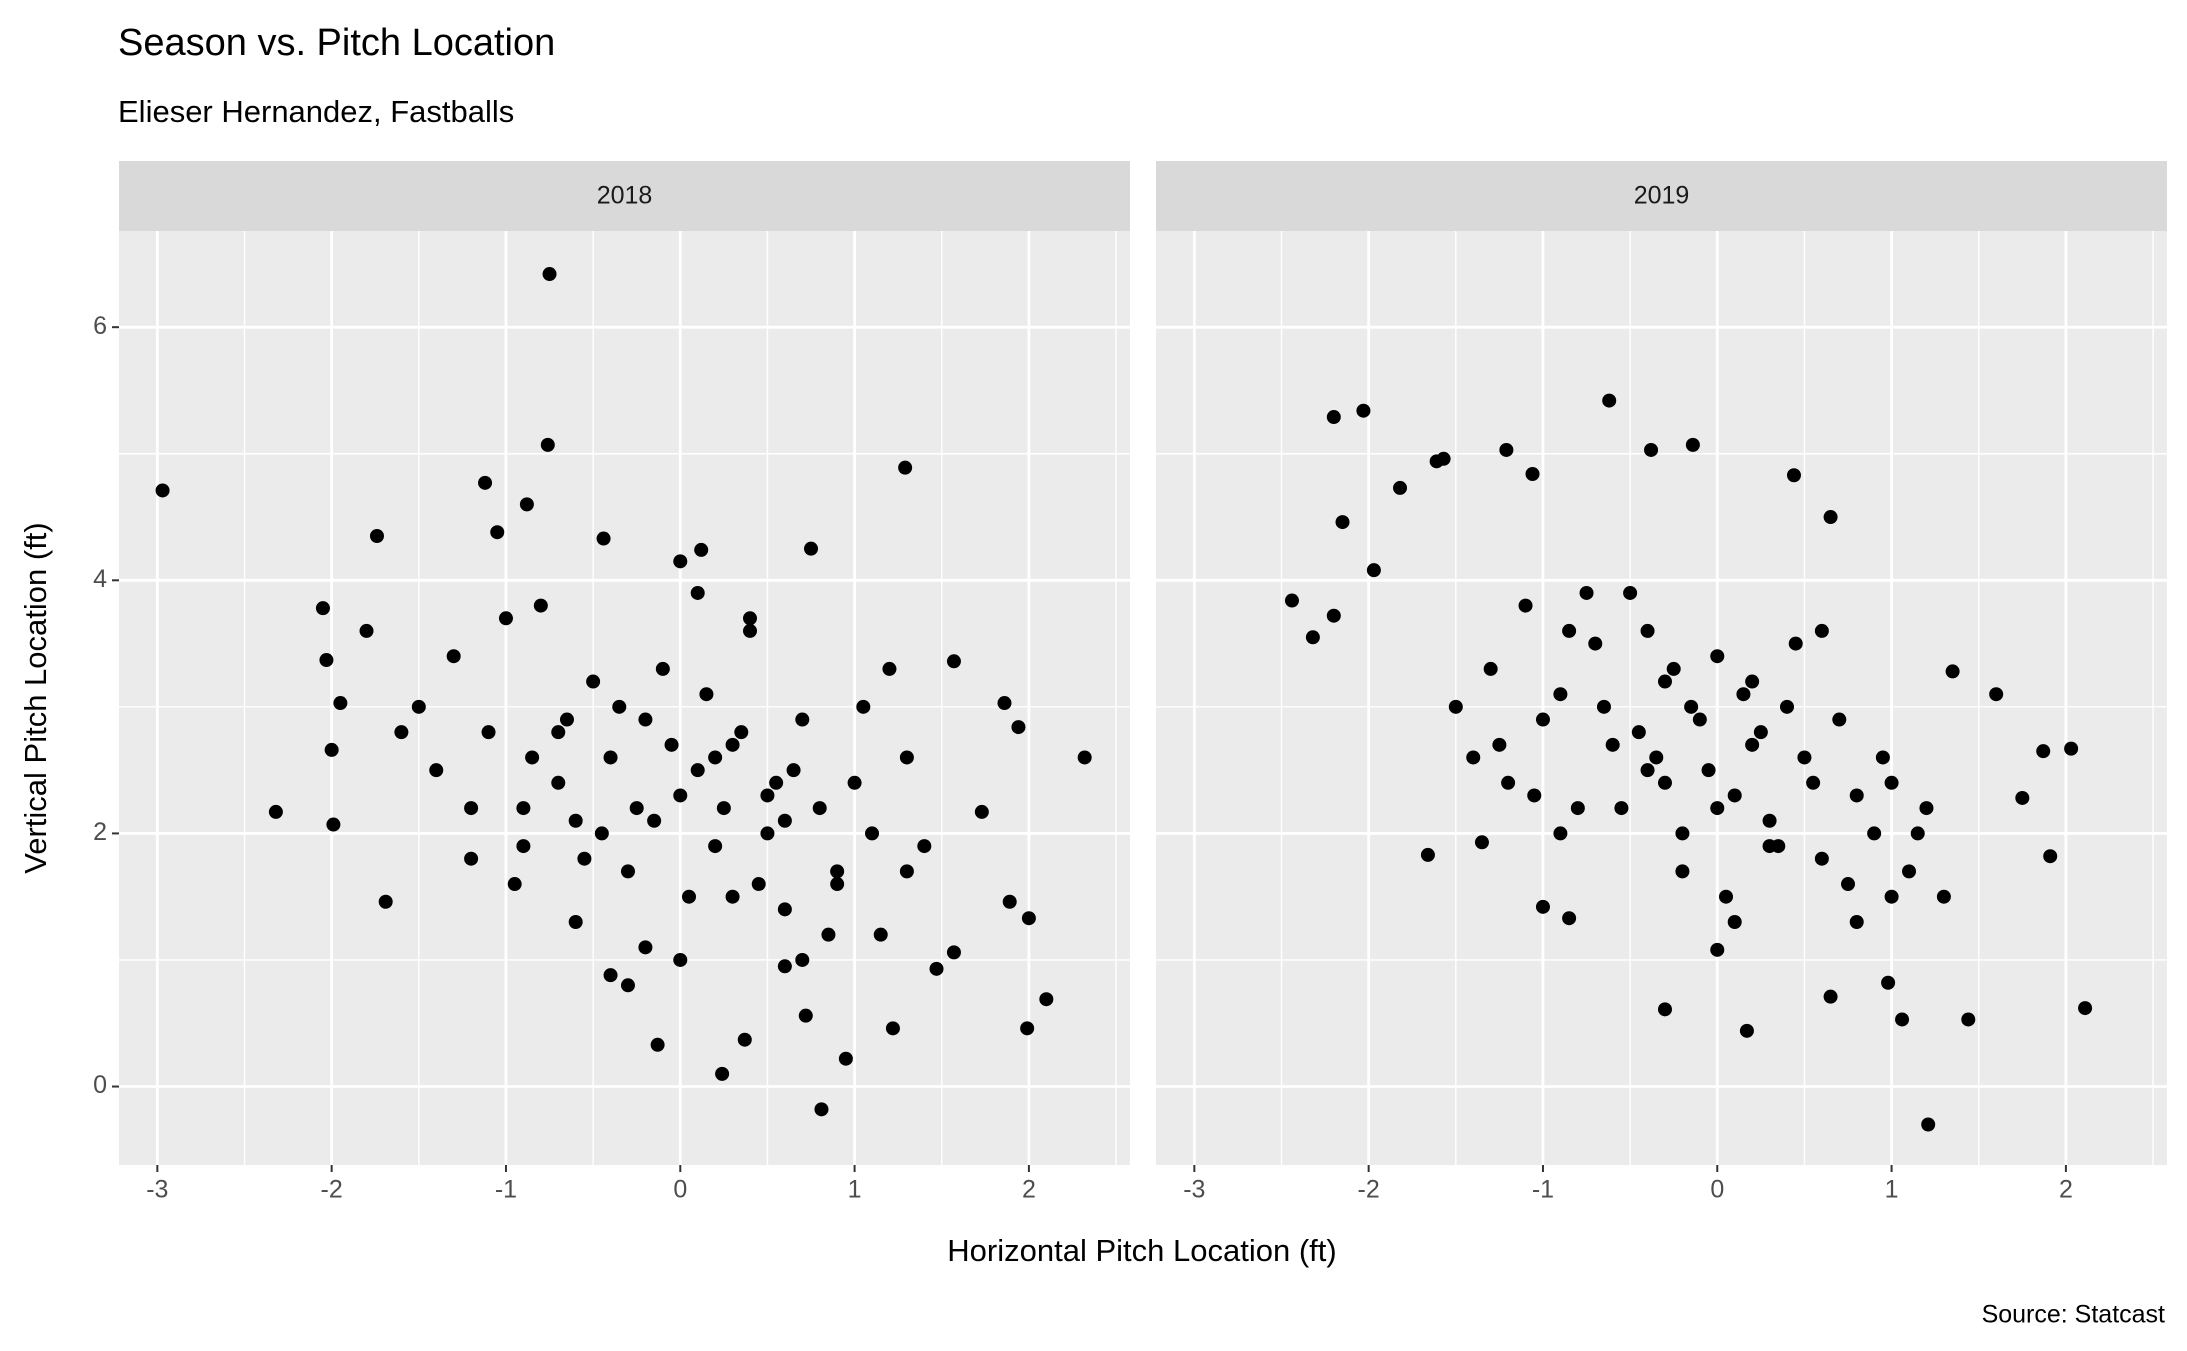 The height and width of the screenshot is (1351, 2187). What do you see at coordinates (100, 832) in the screenshot?
I see `y-tick-label: 2` at bounding box center [100, 832].